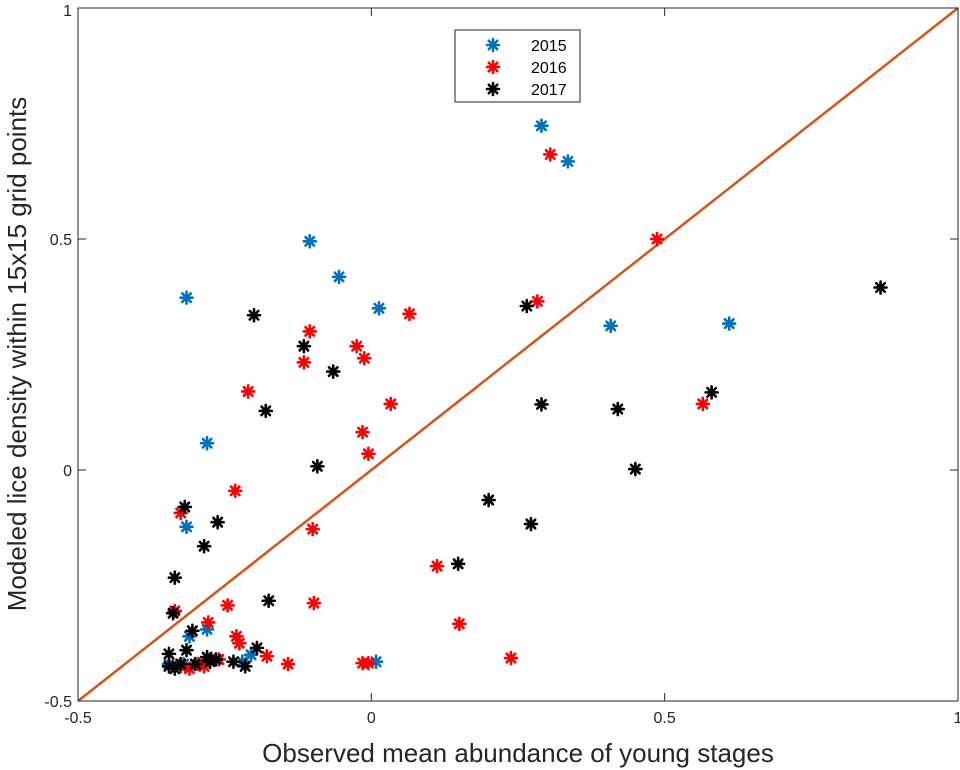  What do you see at coordinates (549, 90) in the screenshot?
I see `legend-label: 2017` at bounding box center [549, 90].